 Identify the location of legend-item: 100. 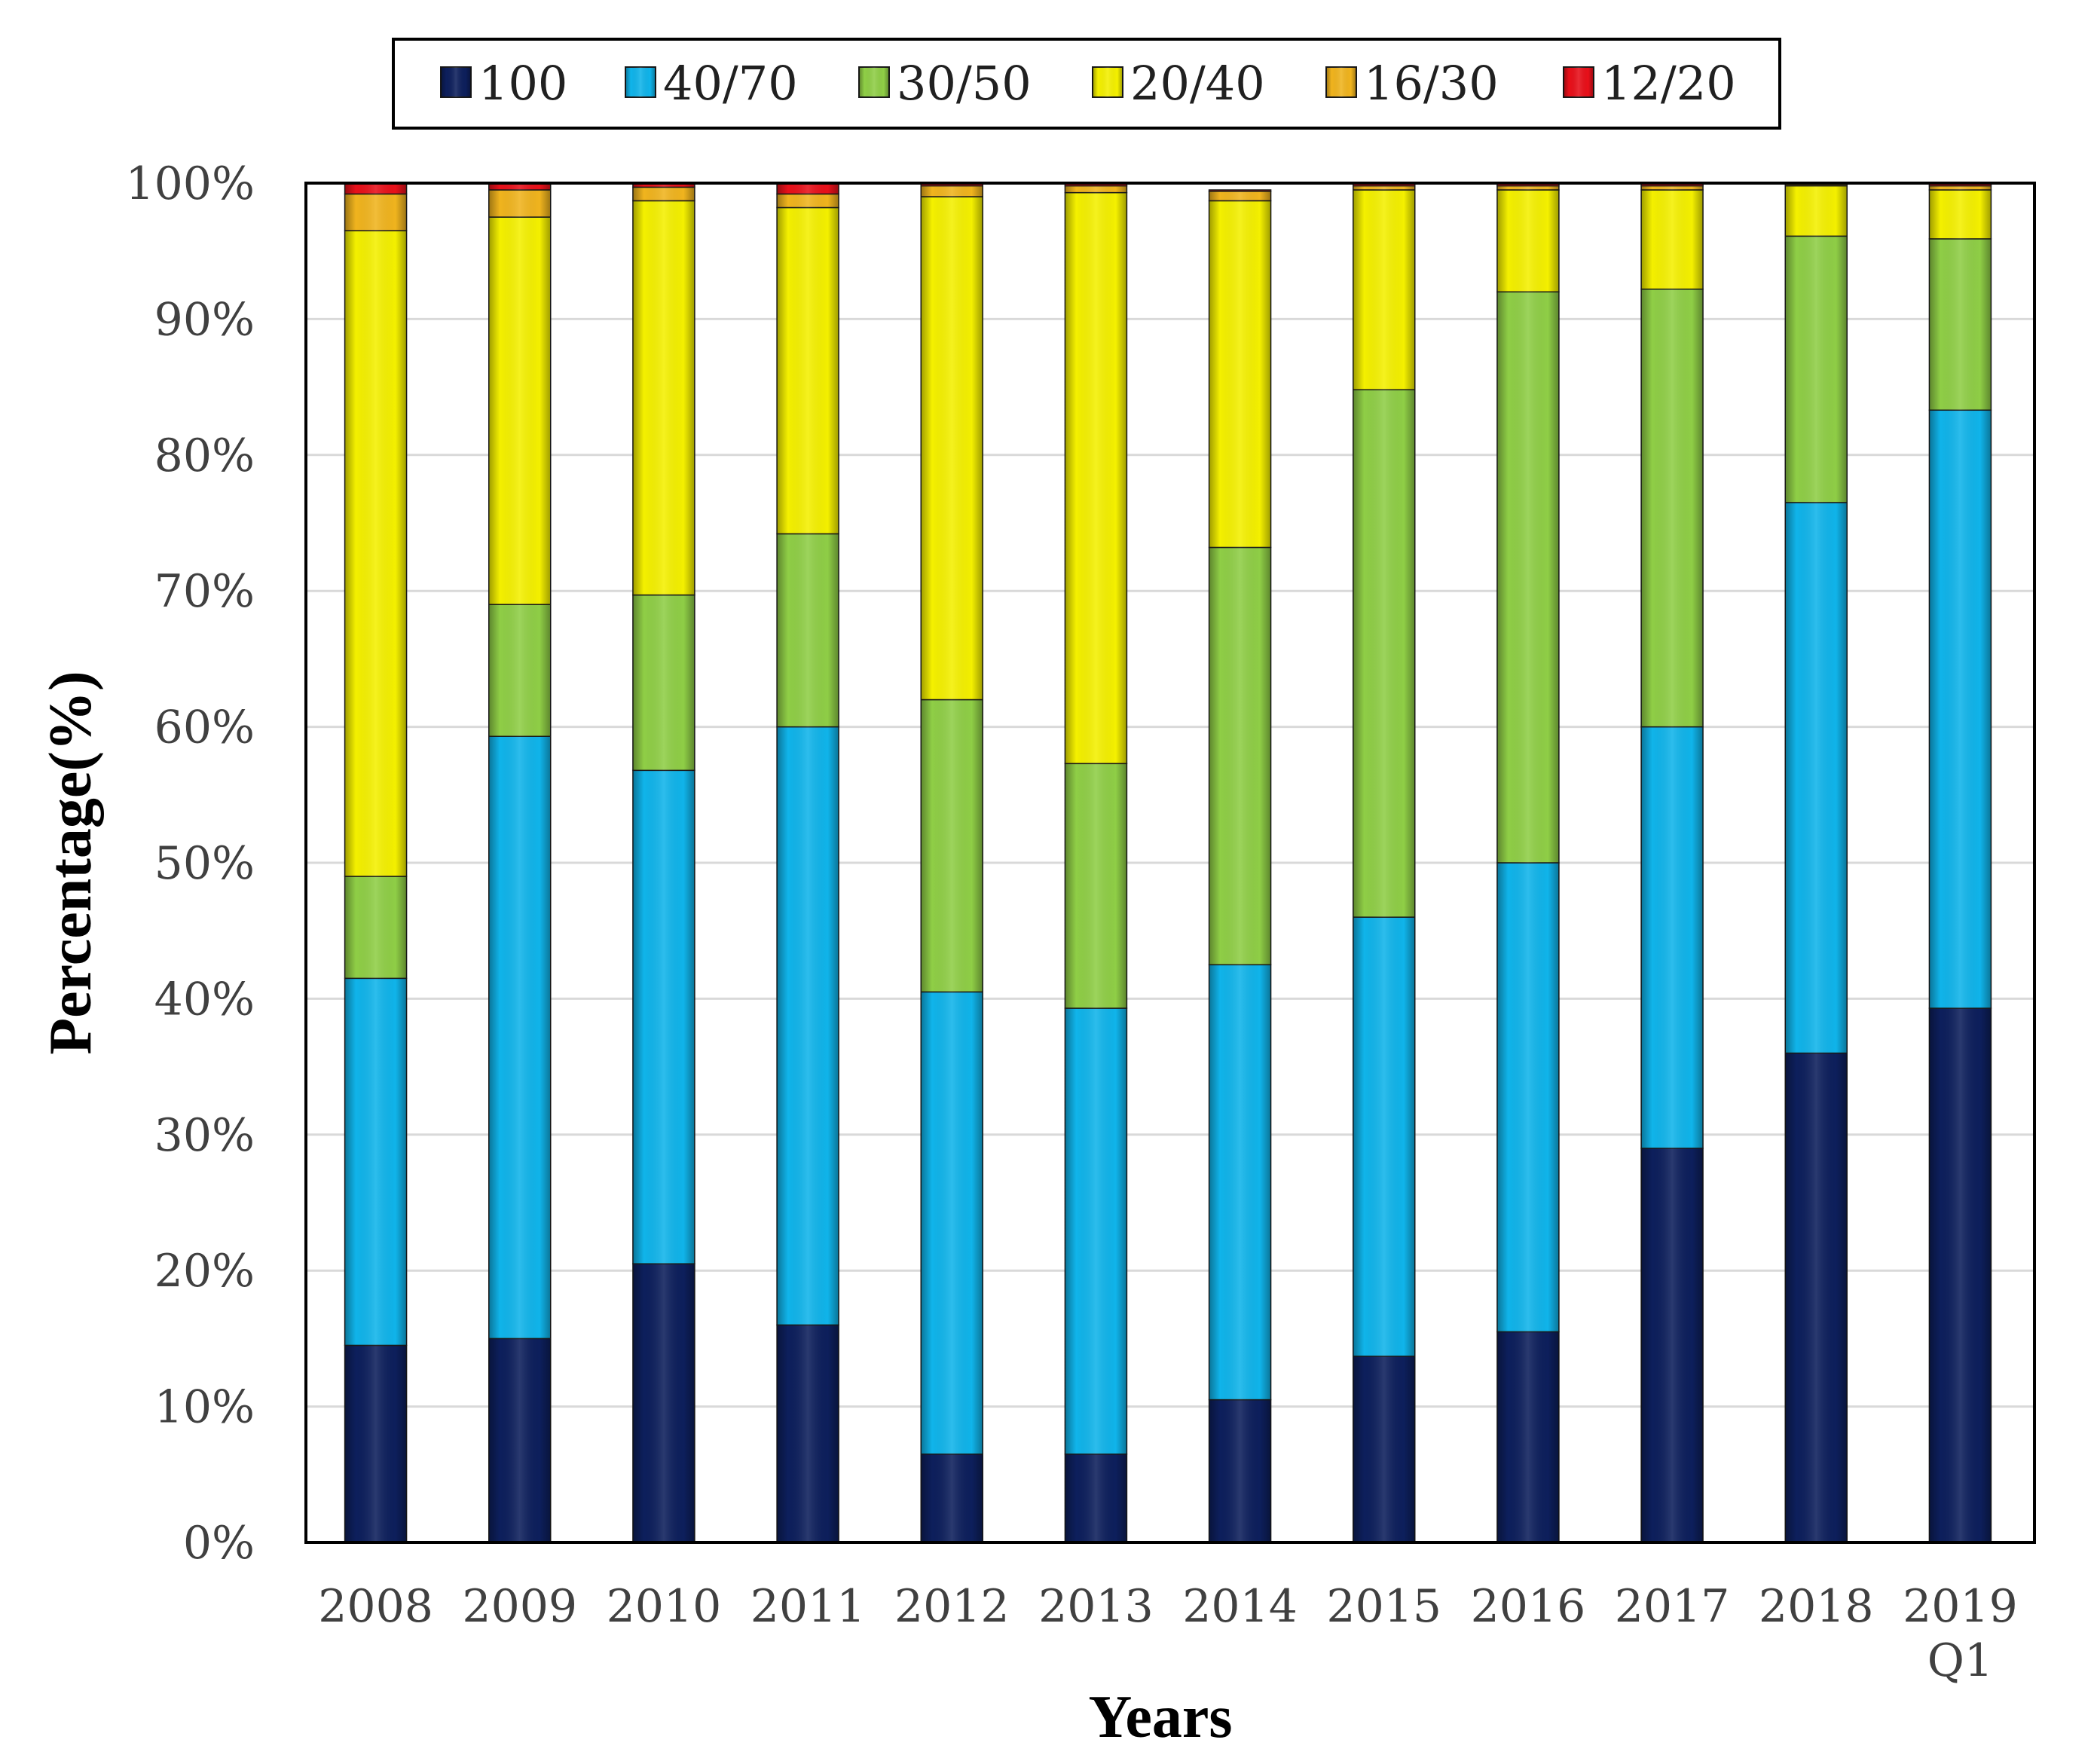
(503, 83).